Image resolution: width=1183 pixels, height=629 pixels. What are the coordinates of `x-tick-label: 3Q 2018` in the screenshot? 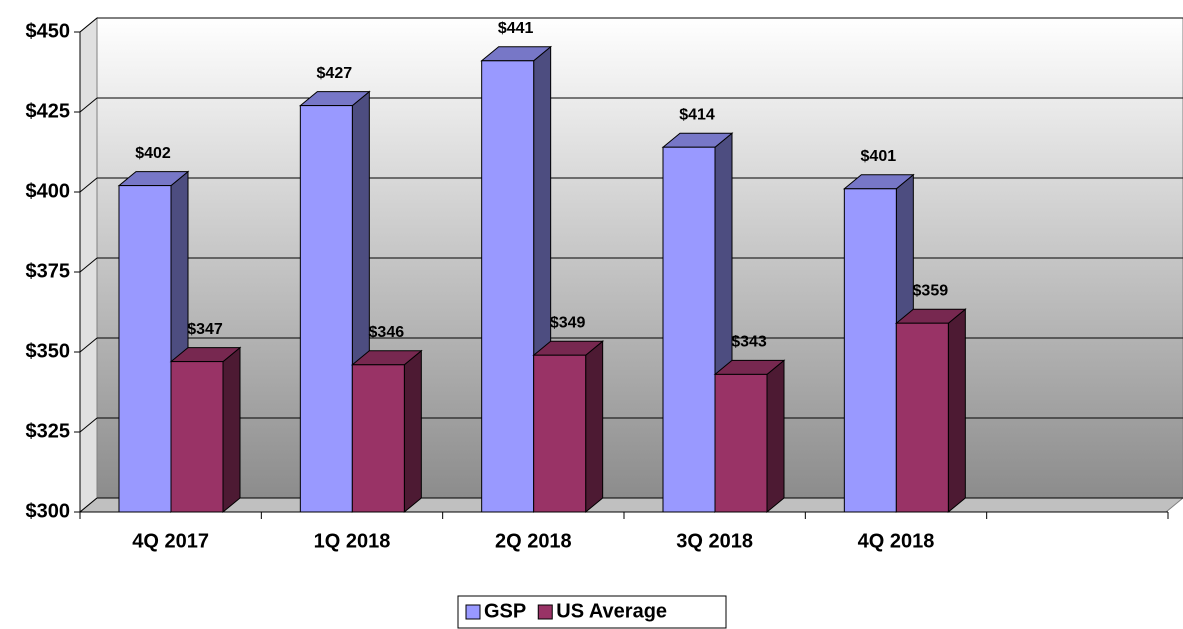 It's located at (714, 541).